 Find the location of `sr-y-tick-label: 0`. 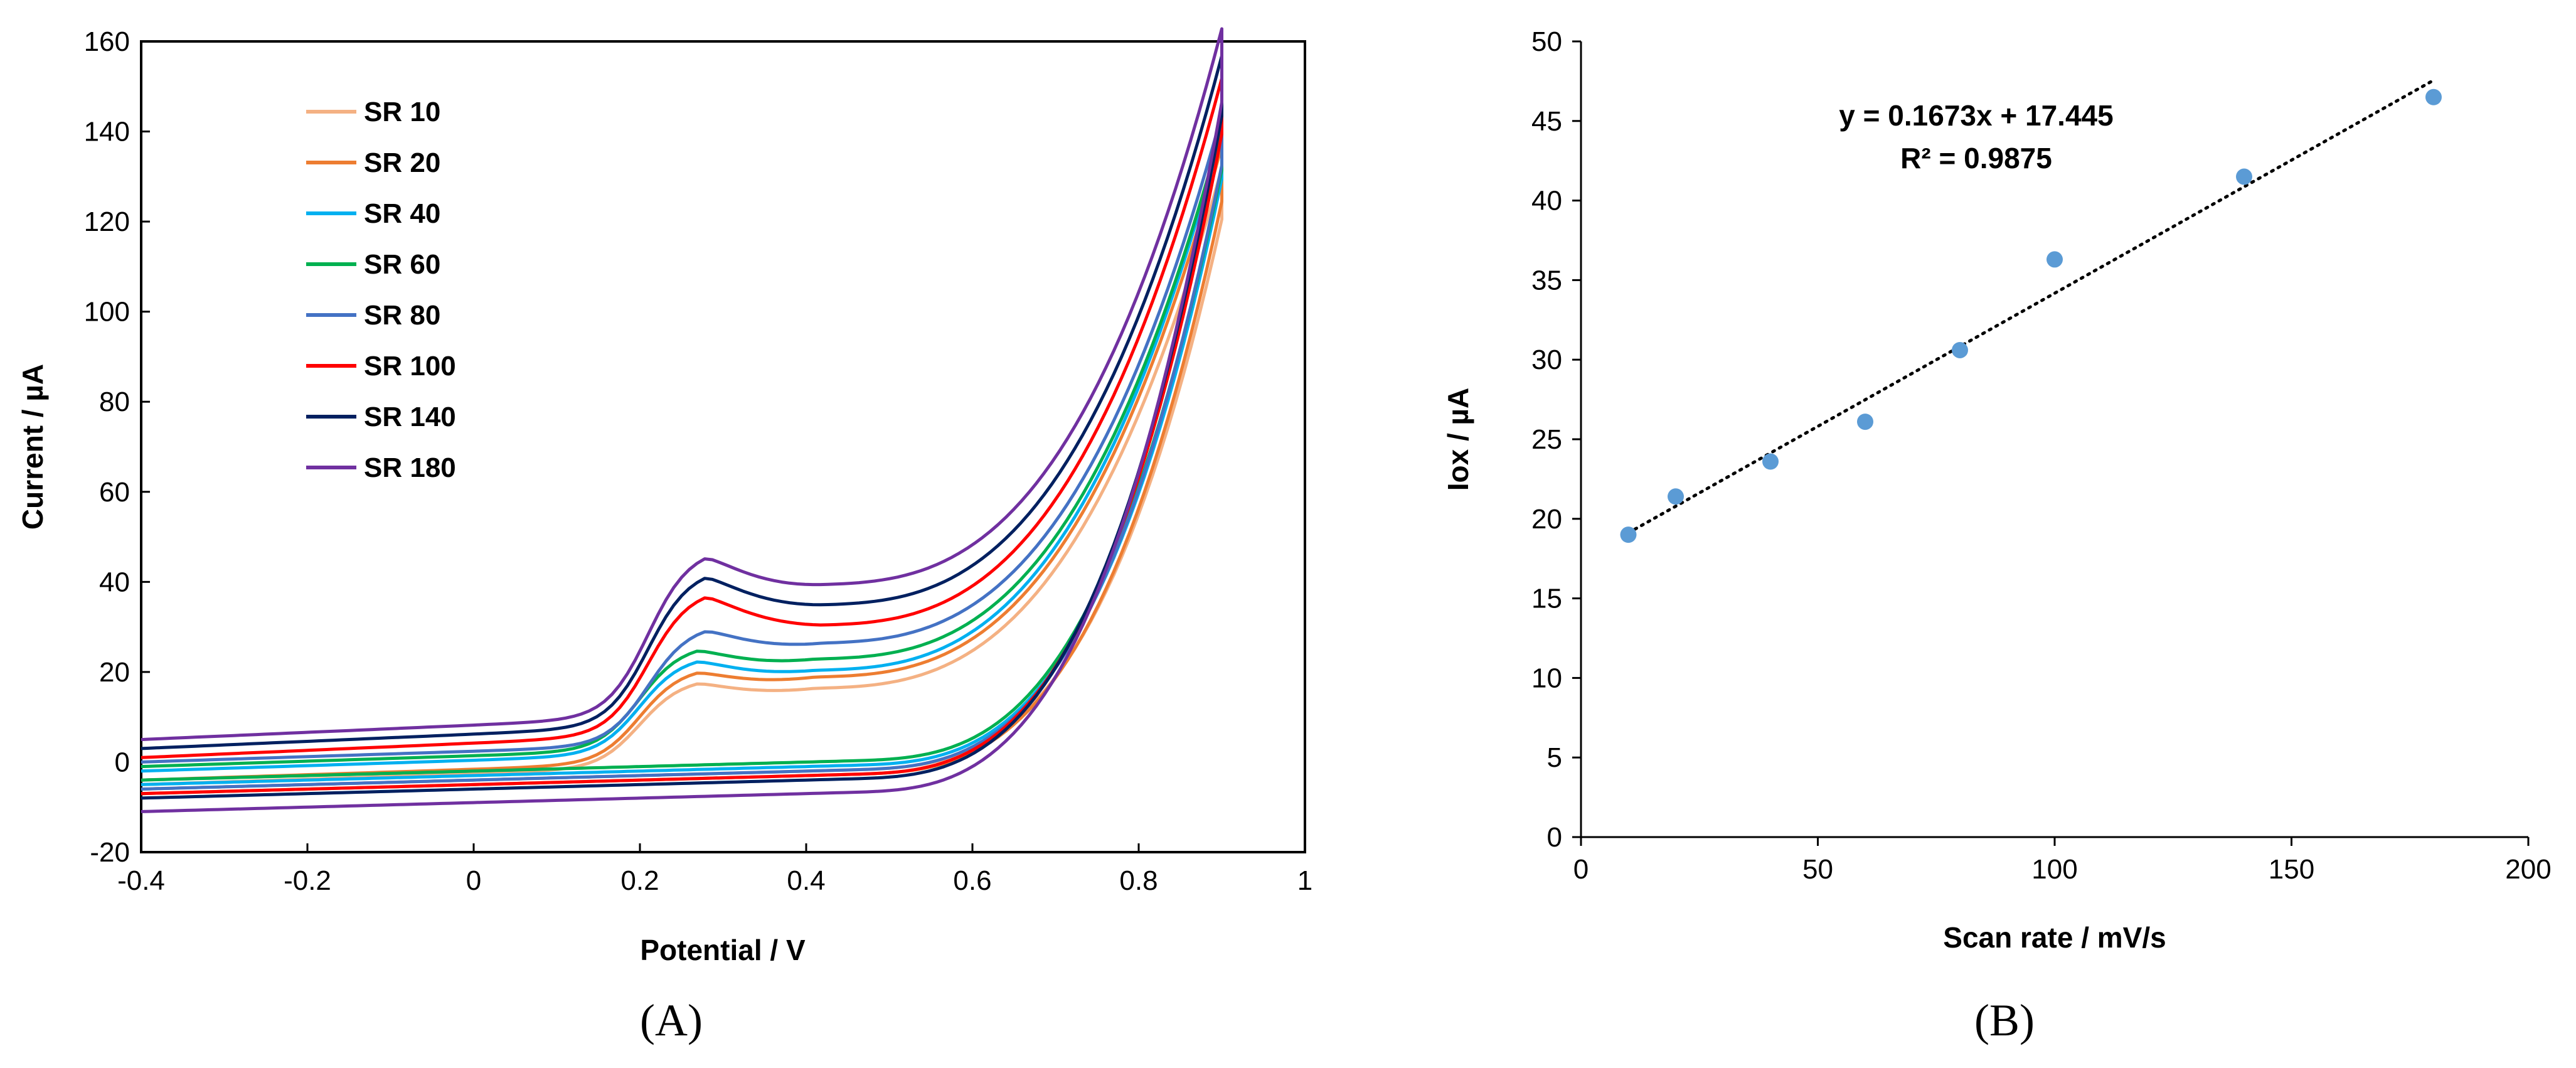

sr-y-tick-label: 0 is located at coordinates (1554, 837).